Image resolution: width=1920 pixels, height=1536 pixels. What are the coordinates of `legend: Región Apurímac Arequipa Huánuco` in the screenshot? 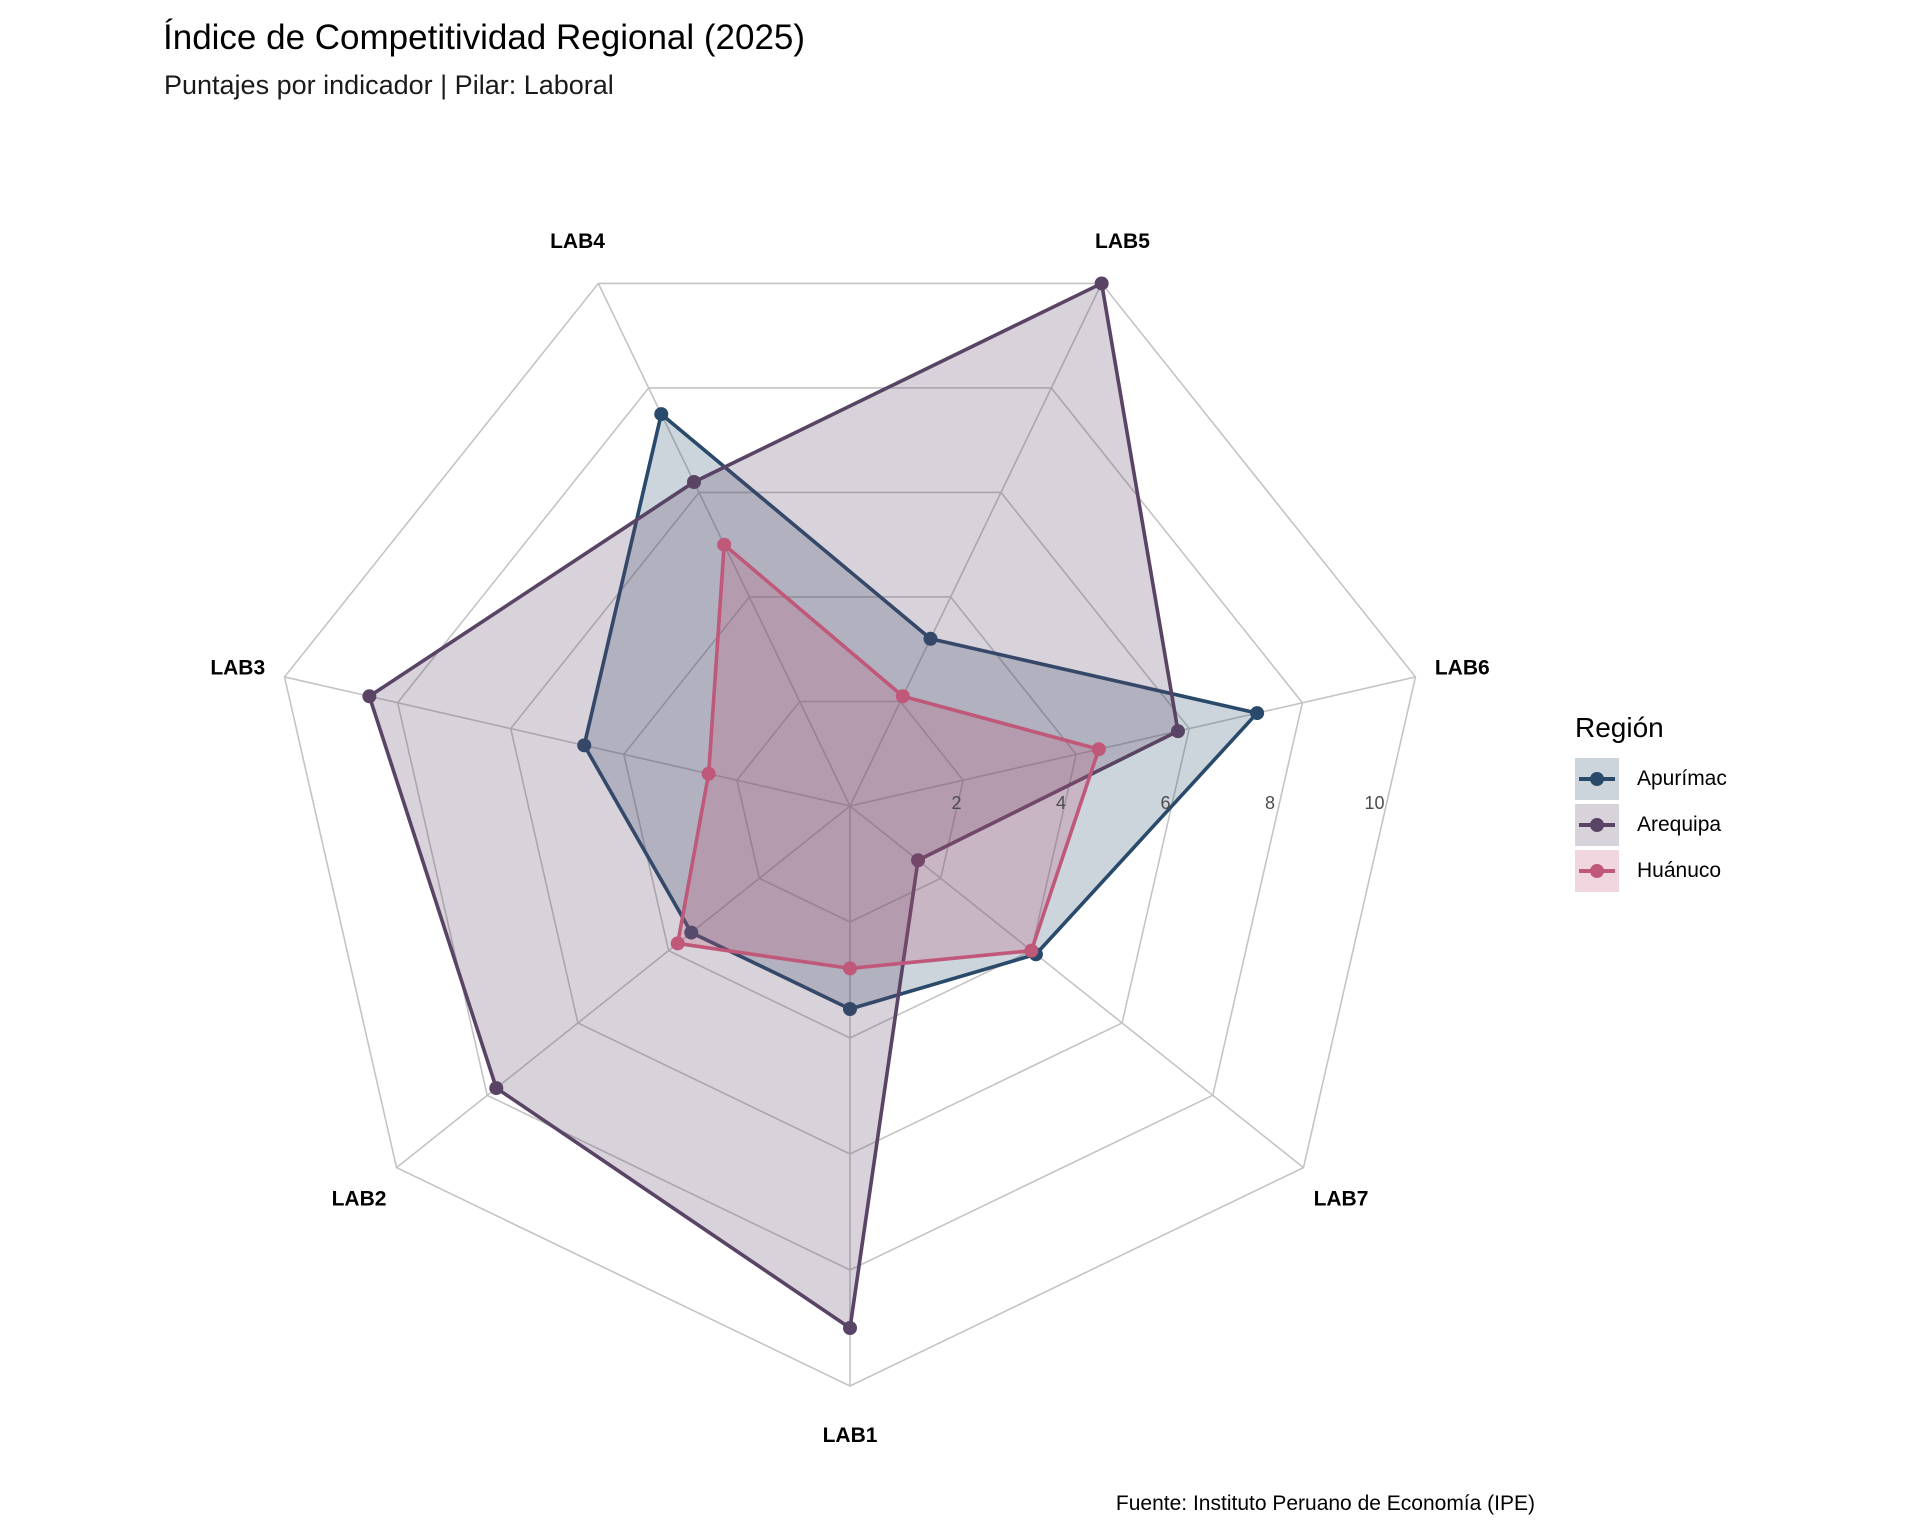 It's located at (1651, 803).